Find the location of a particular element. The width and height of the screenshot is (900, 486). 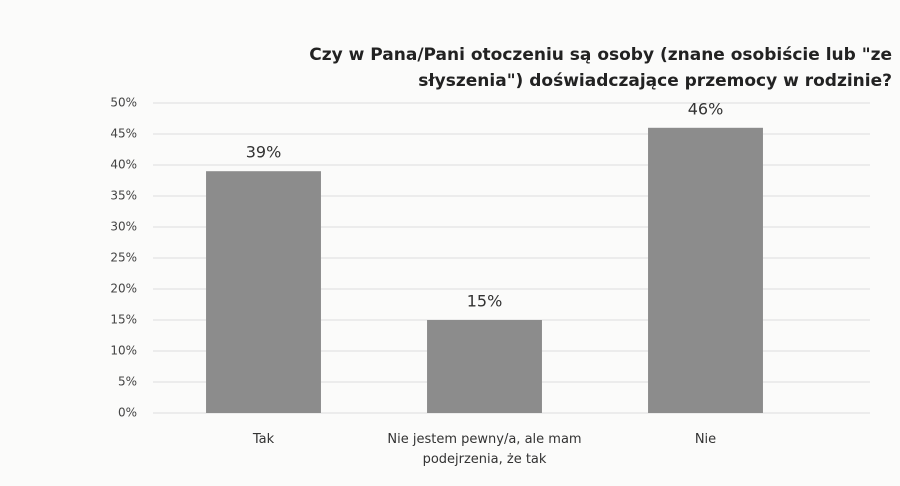

y-tick-label: 50% is located at coordinates (123, 103).